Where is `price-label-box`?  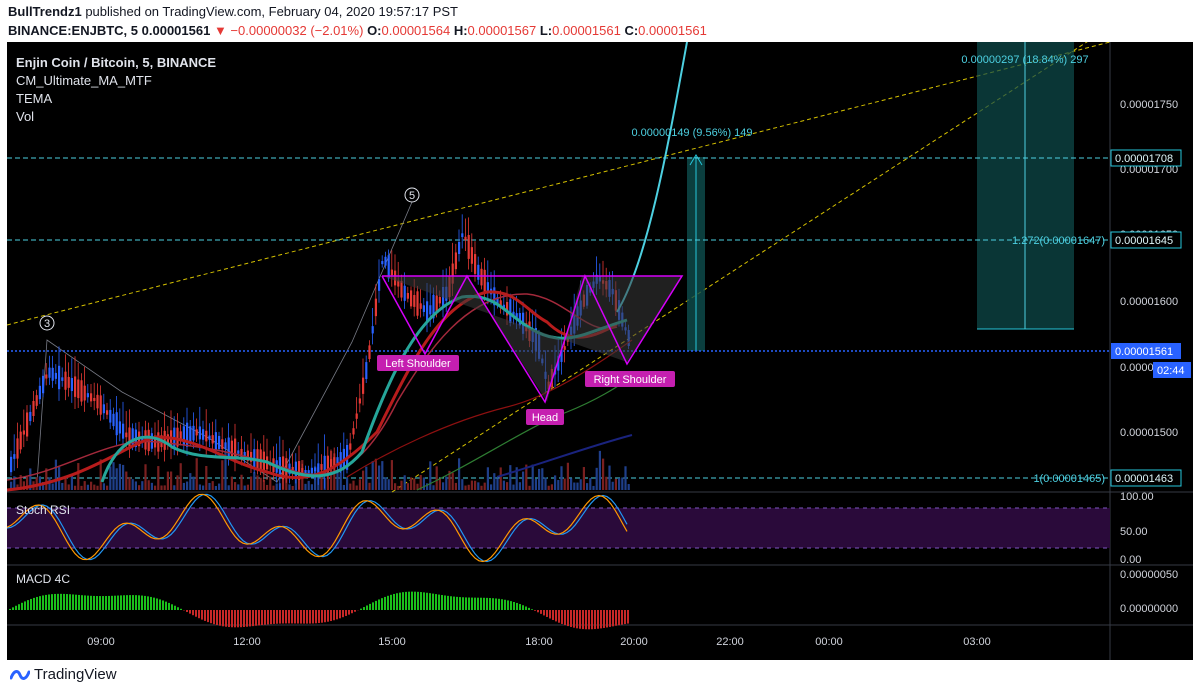
price-label-box is located at coordinates (1146, 240).